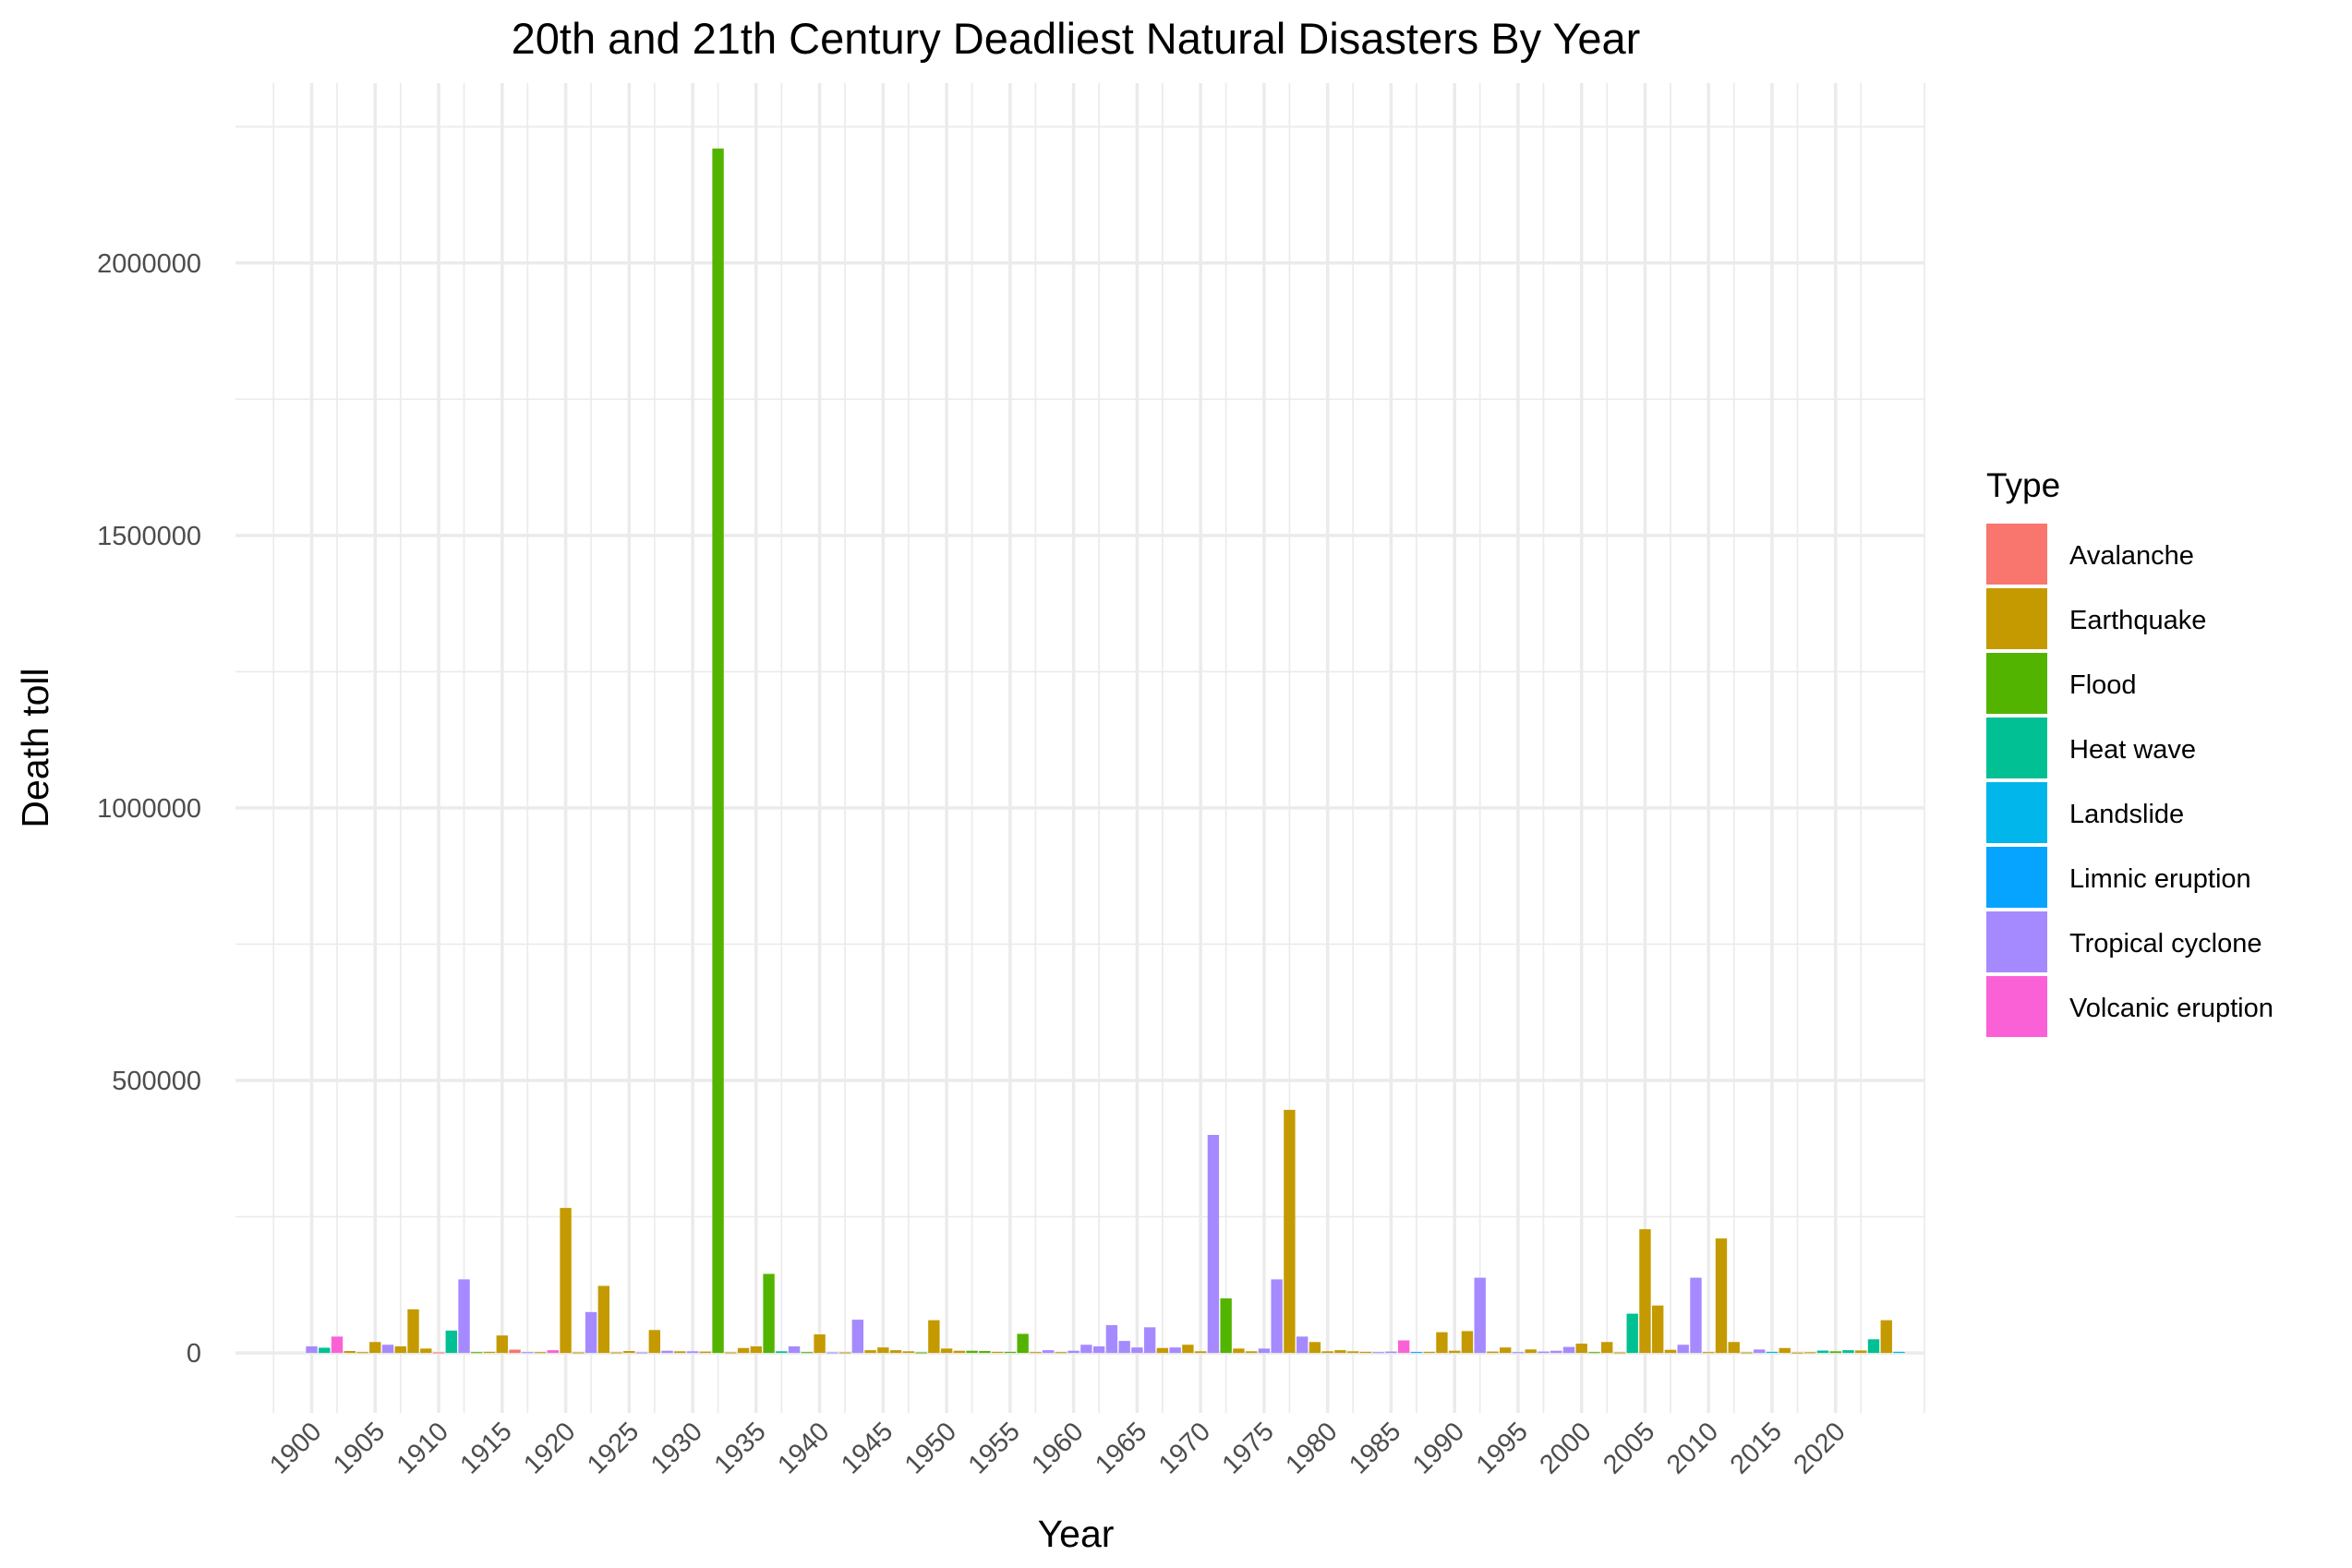 This screenshot has height=1568, width=2352. What do you see at coordinates (1048, 1352) in the screenshot?
I see `bar-1958-tropical-cyclone` at bounding box center [1048, 1352].